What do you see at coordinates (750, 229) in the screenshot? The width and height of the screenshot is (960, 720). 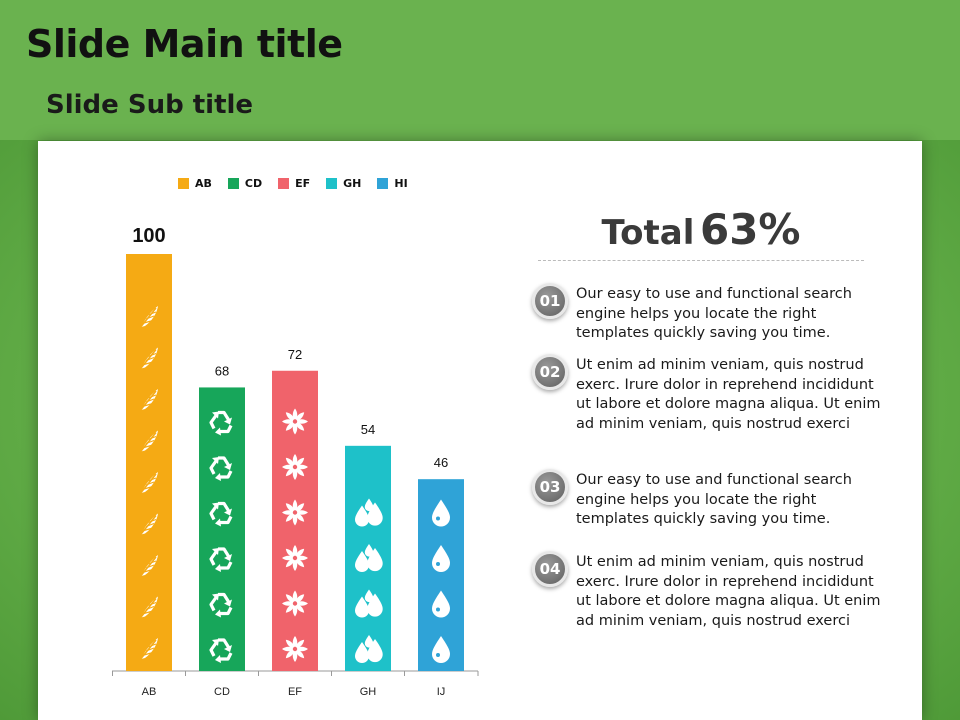 I see `total-value: 63%` at bounding box center [750, 229].